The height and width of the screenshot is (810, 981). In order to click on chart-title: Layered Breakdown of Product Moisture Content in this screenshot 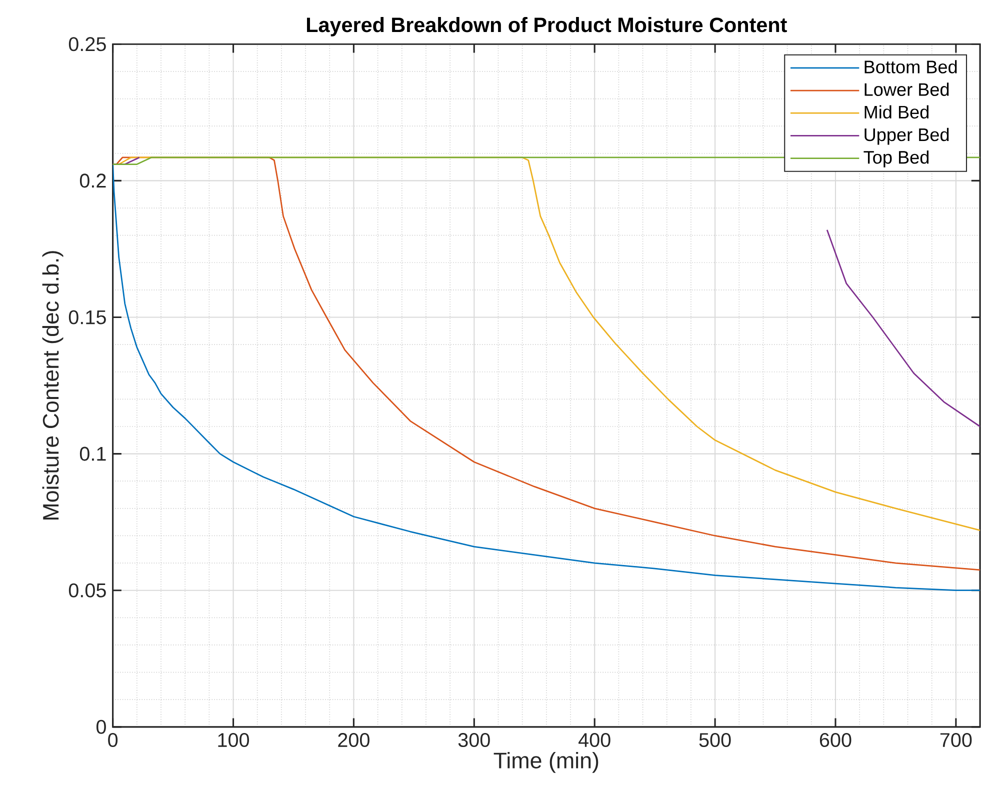, I will do `click(546, 26)`.